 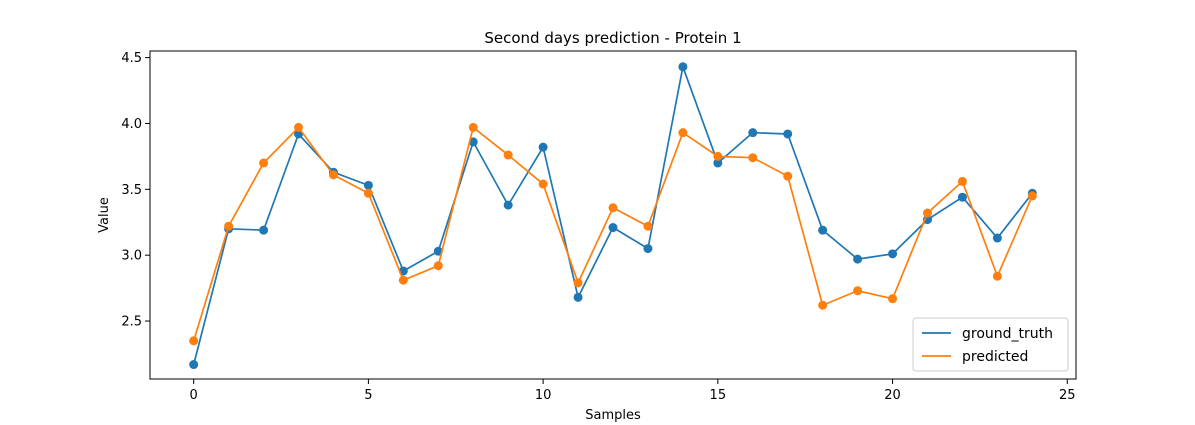 What do you see at coordinates (368, 395) in the screenshot?
I see `x-tick-label: 5` at bounding box center [368, 395].